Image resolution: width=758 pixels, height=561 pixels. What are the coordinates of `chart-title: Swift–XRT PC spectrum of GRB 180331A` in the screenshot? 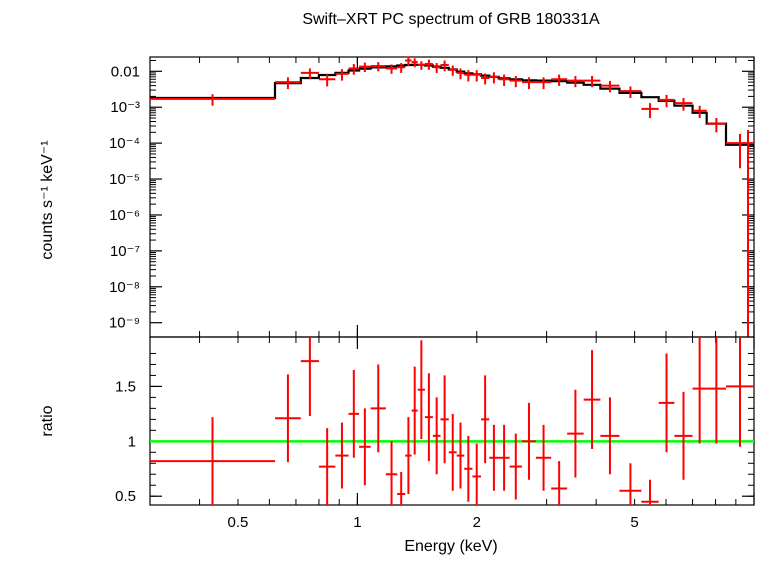 It's located at (451, 19).